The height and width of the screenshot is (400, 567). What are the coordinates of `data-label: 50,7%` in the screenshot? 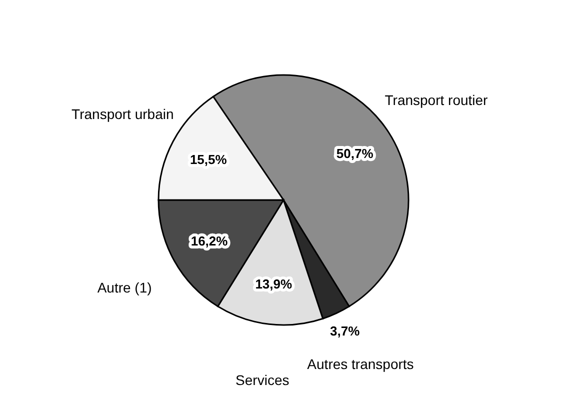 It's located at (355, 153).